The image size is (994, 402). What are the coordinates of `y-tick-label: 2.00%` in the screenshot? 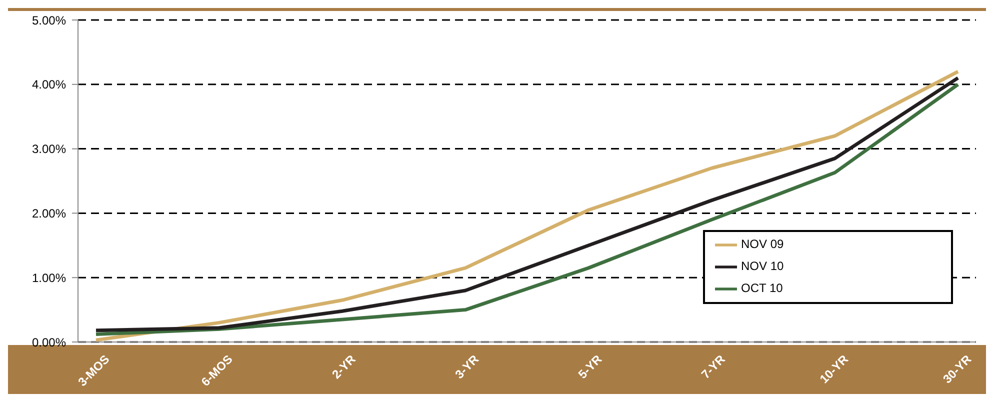 It's located at (49, 213).